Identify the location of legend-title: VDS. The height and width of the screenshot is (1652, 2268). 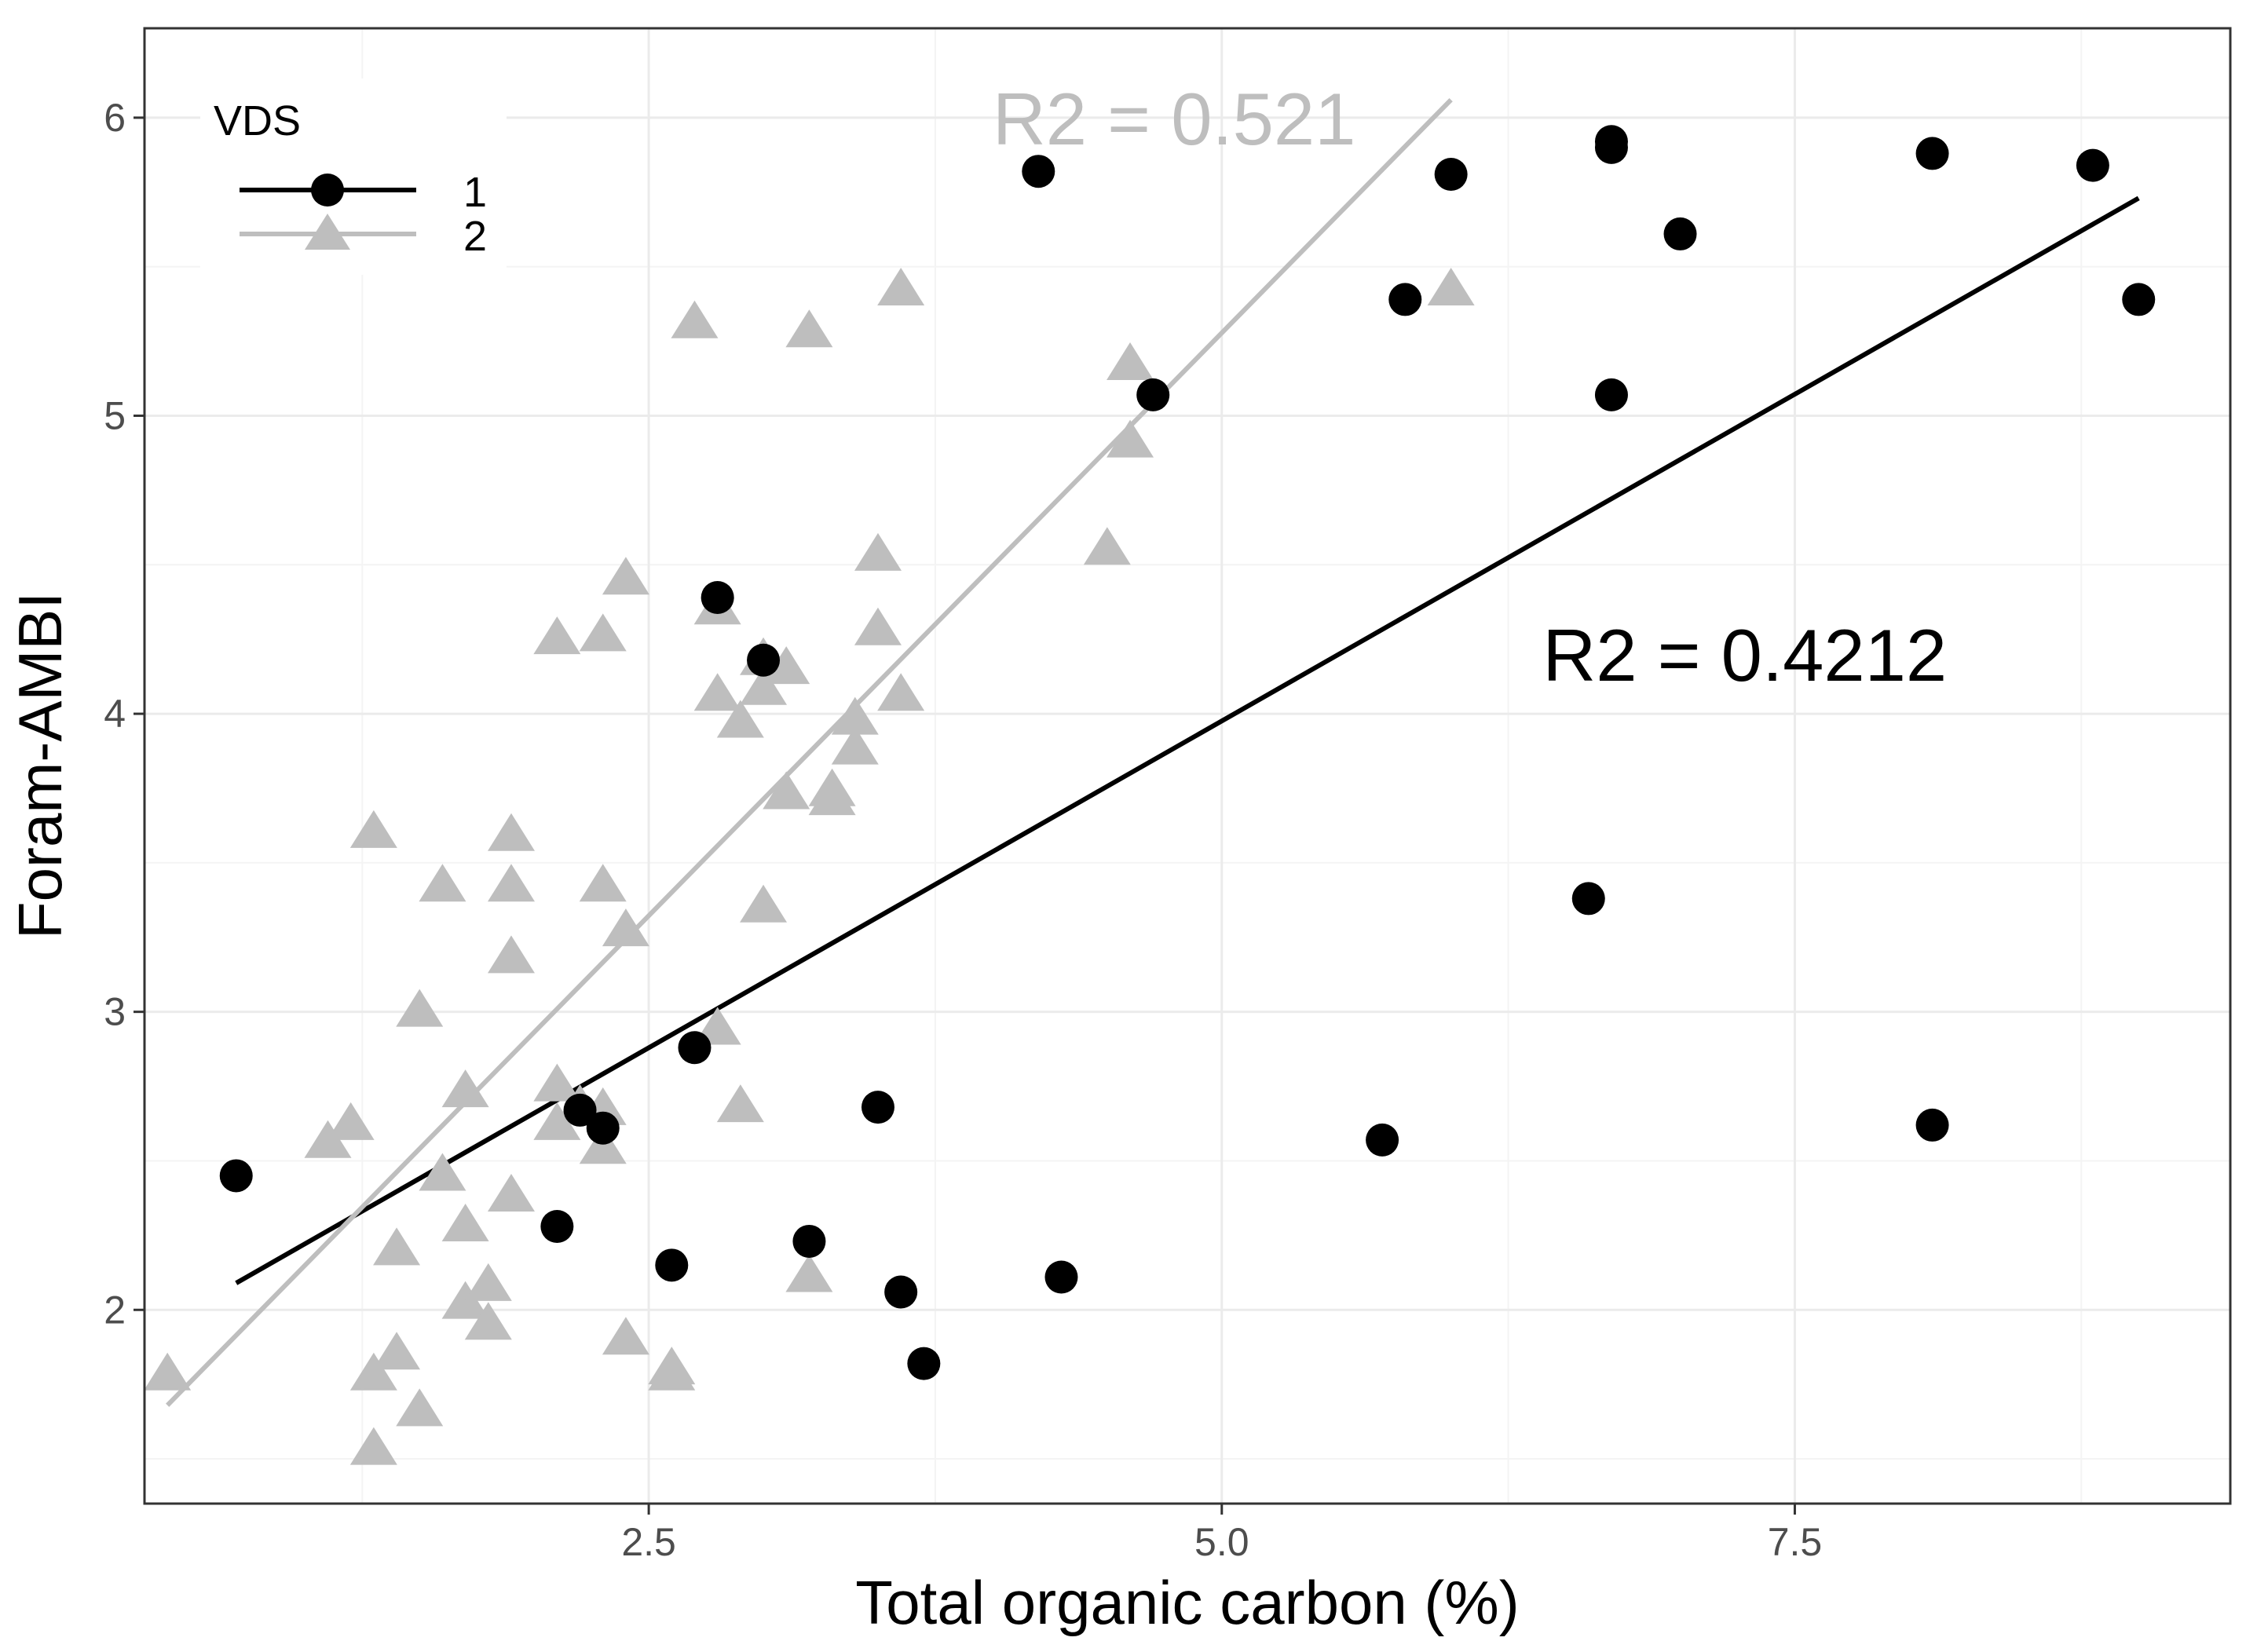
(257, 120).